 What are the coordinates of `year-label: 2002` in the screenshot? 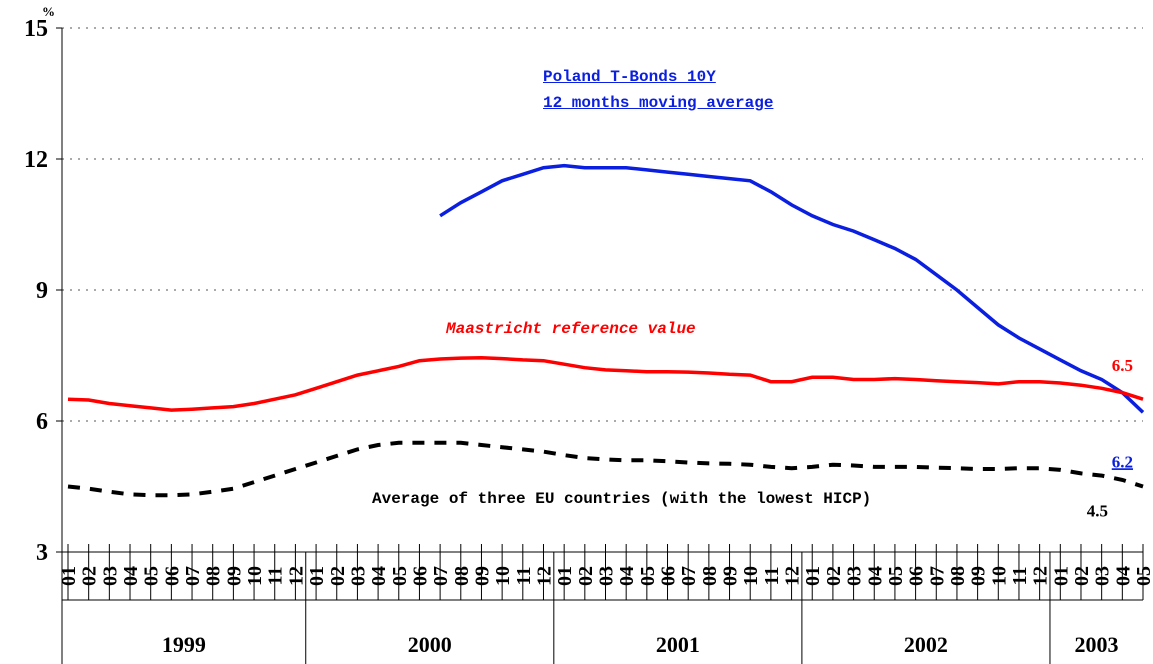 It's located at (926, 644).